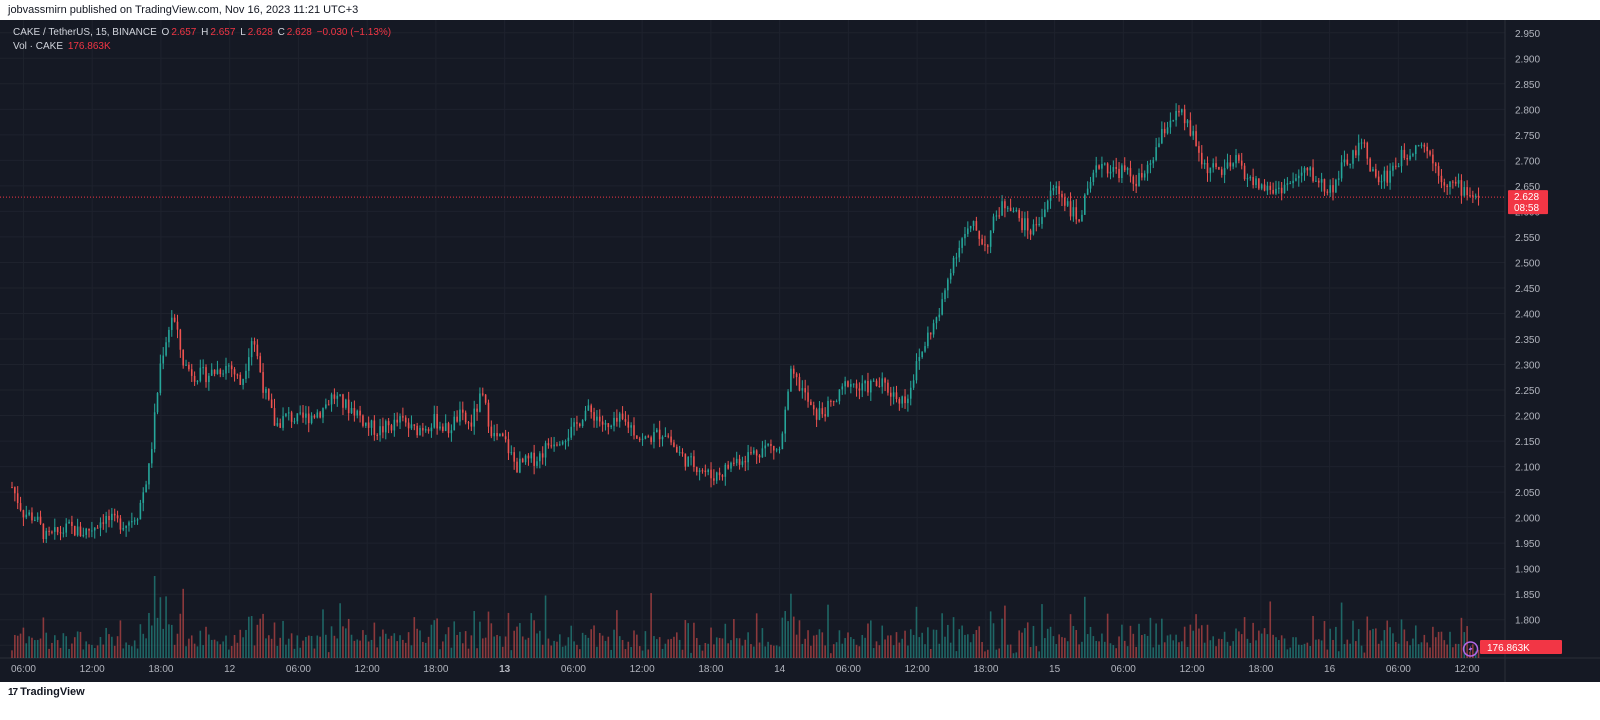 The width and height of the screenshot is (1600, 720). What do you see at coordinates (1398, 669) in the screenshot?
I see `x-tick-label: 06:00` at bounding box center [1398, 669].